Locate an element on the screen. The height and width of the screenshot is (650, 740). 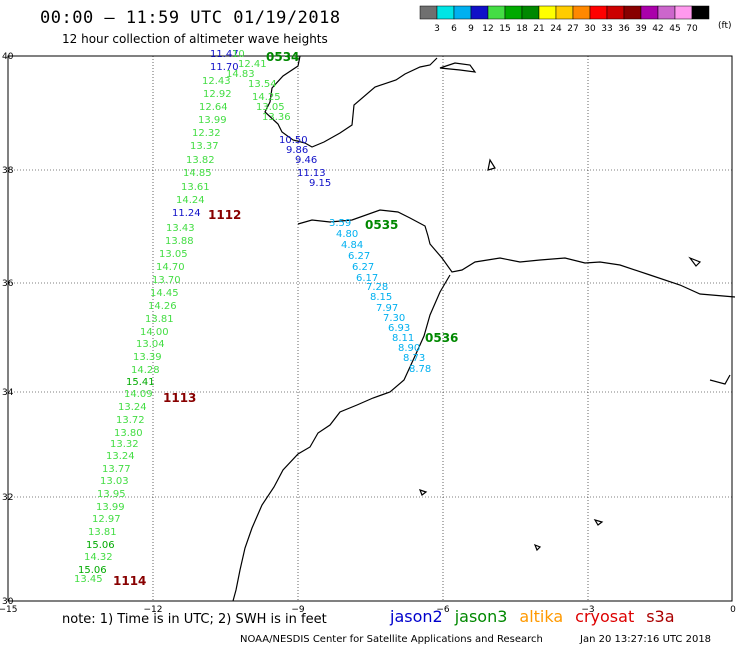
scale-tick-label: 24 is located at coordinates (556, 29).